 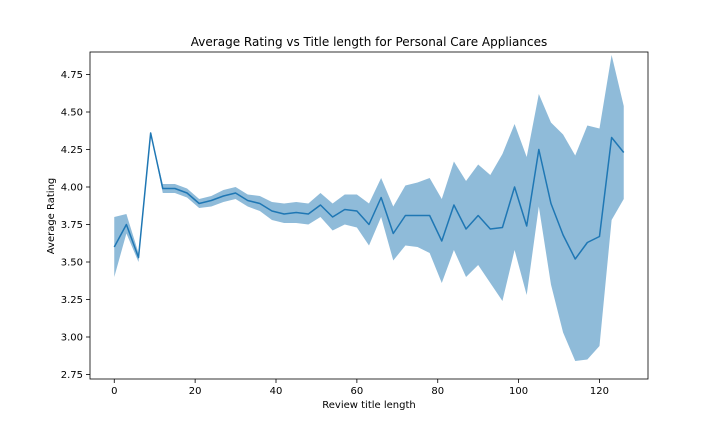 I want to click on y-tick-label: 3.00, so click(x=72, y=338).